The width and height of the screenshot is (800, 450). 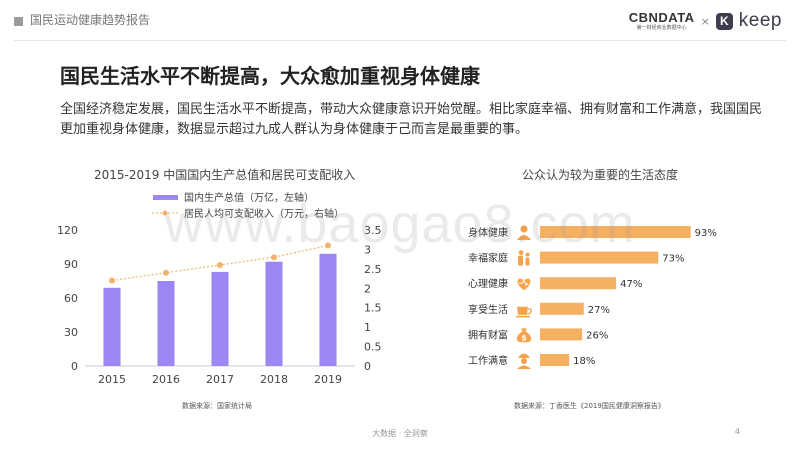 I want to click on header-square-icon, so click(x=18, y=21).